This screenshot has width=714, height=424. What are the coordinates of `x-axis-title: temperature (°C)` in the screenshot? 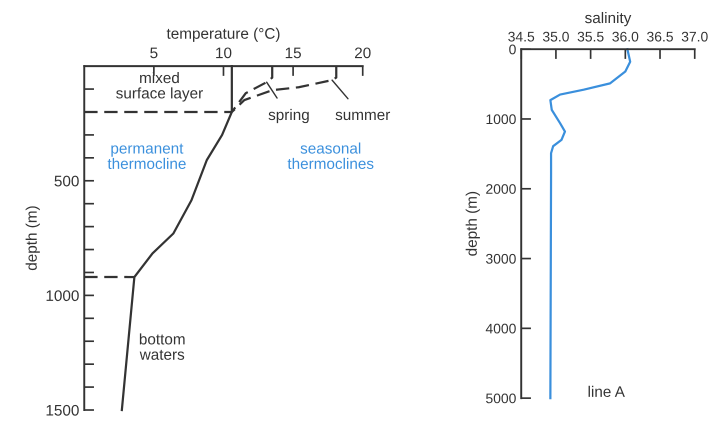 It's located at (223, 35).